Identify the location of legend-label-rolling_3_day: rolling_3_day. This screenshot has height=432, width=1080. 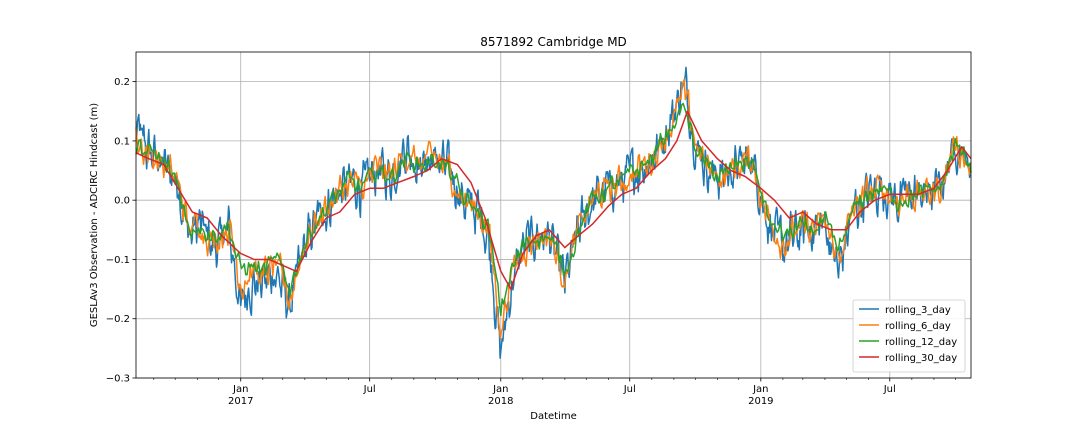
(918, 310).